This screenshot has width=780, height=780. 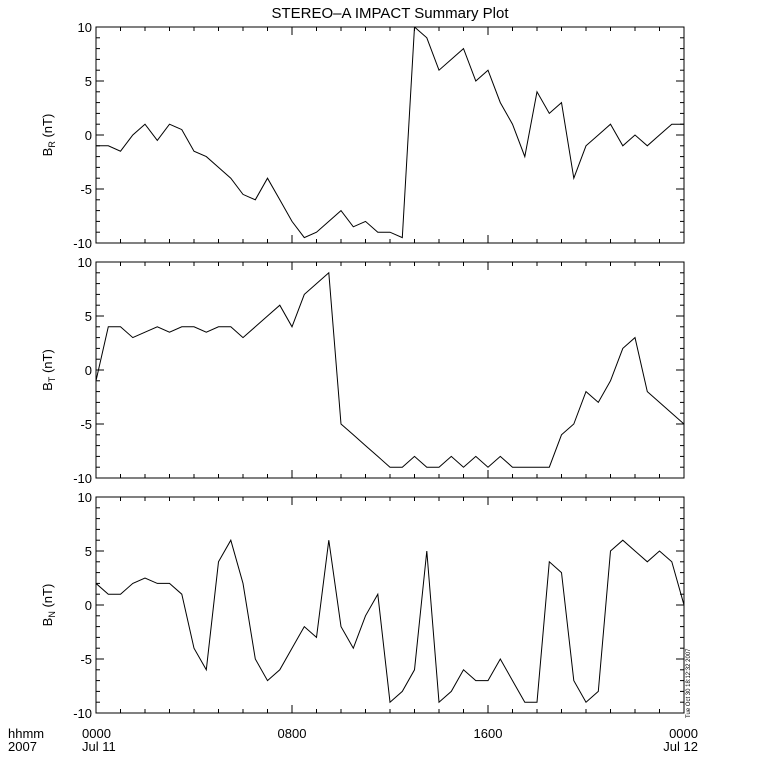 What do you see at coordinates (48, 135) in the screenshot?
I see `y-axis-label: BR (nT)` at bounding box center [48, 135].